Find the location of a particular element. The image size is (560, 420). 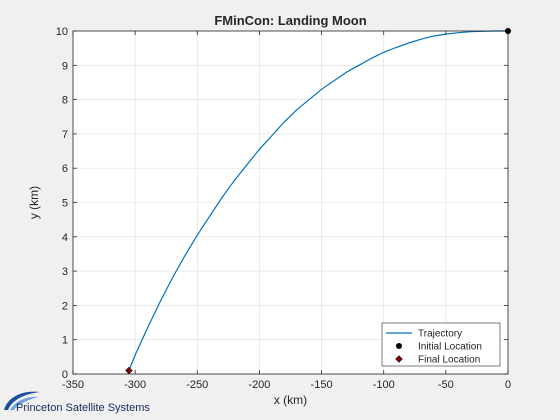

chart-title: FMinCon: Landing Moon is located at coordinates (290, 20).